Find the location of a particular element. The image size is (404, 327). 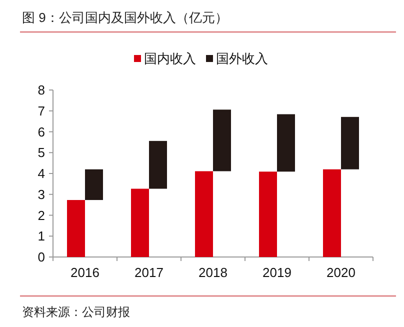

y-tick-label: 8 is located at coordinates (41, 90).